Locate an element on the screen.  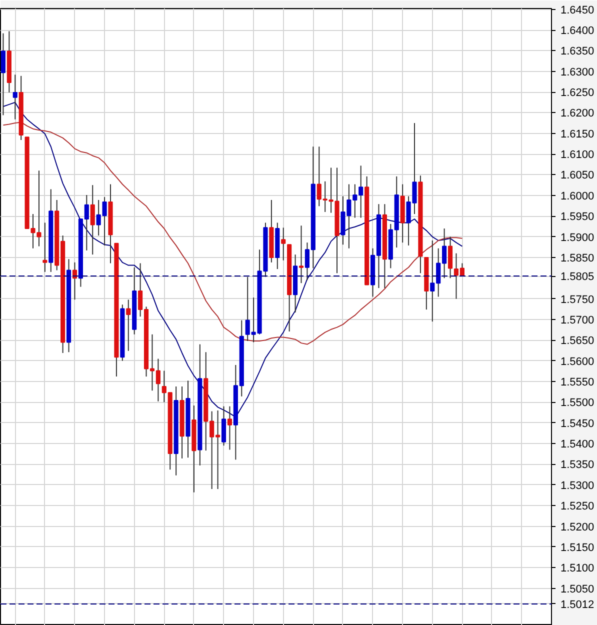
ref-line-label: 1.5805 is located at coordinates (577, 277).